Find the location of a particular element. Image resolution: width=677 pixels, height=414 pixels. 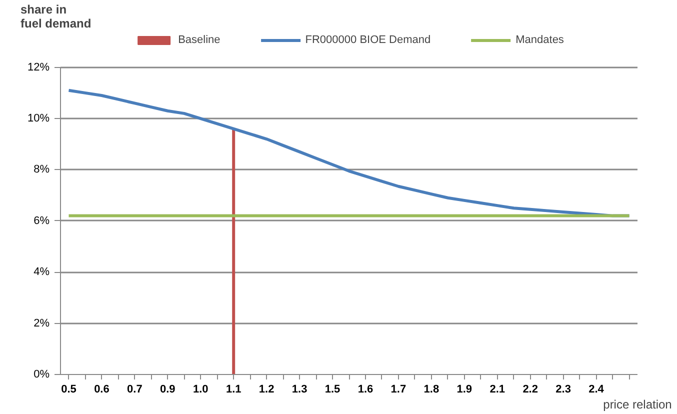

y-tick-label: 10% is located at coordinates (38, 118).